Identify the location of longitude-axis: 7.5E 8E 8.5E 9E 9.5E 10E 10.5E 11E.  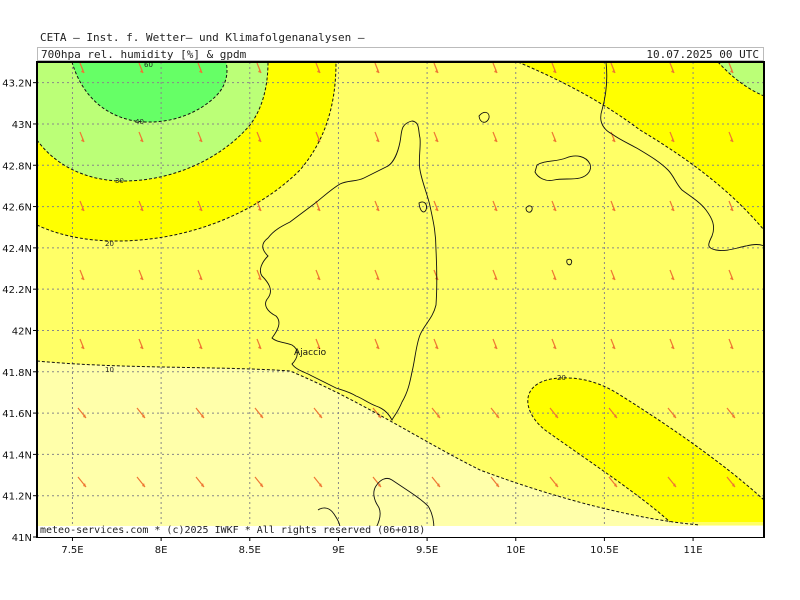
(382, 546).